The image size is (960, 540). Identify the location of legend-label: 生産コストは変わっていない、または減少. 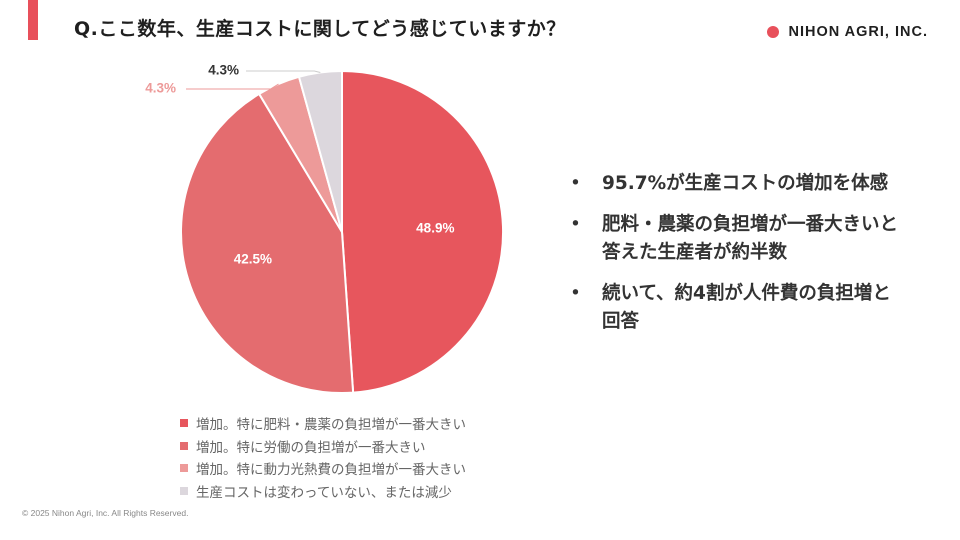
(324, 492).